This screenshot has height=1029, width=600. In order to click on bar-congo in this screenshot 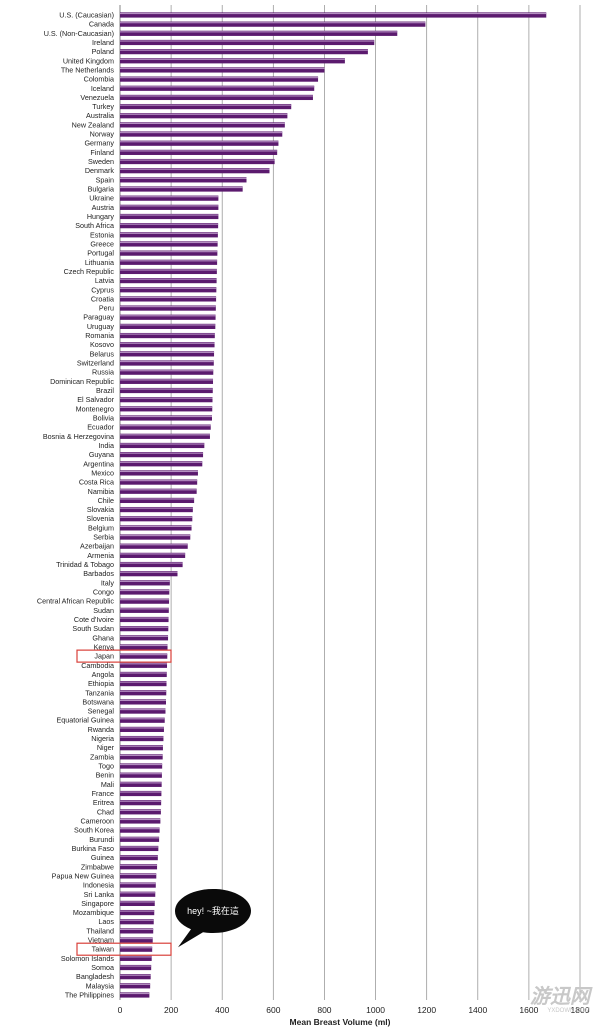, I will do `click(145, 592)`.